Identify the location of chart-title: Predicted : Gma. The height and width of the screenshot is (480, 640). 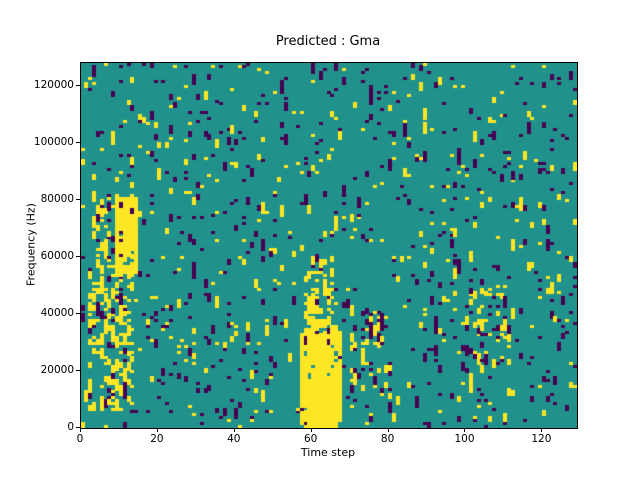
(328, 41).